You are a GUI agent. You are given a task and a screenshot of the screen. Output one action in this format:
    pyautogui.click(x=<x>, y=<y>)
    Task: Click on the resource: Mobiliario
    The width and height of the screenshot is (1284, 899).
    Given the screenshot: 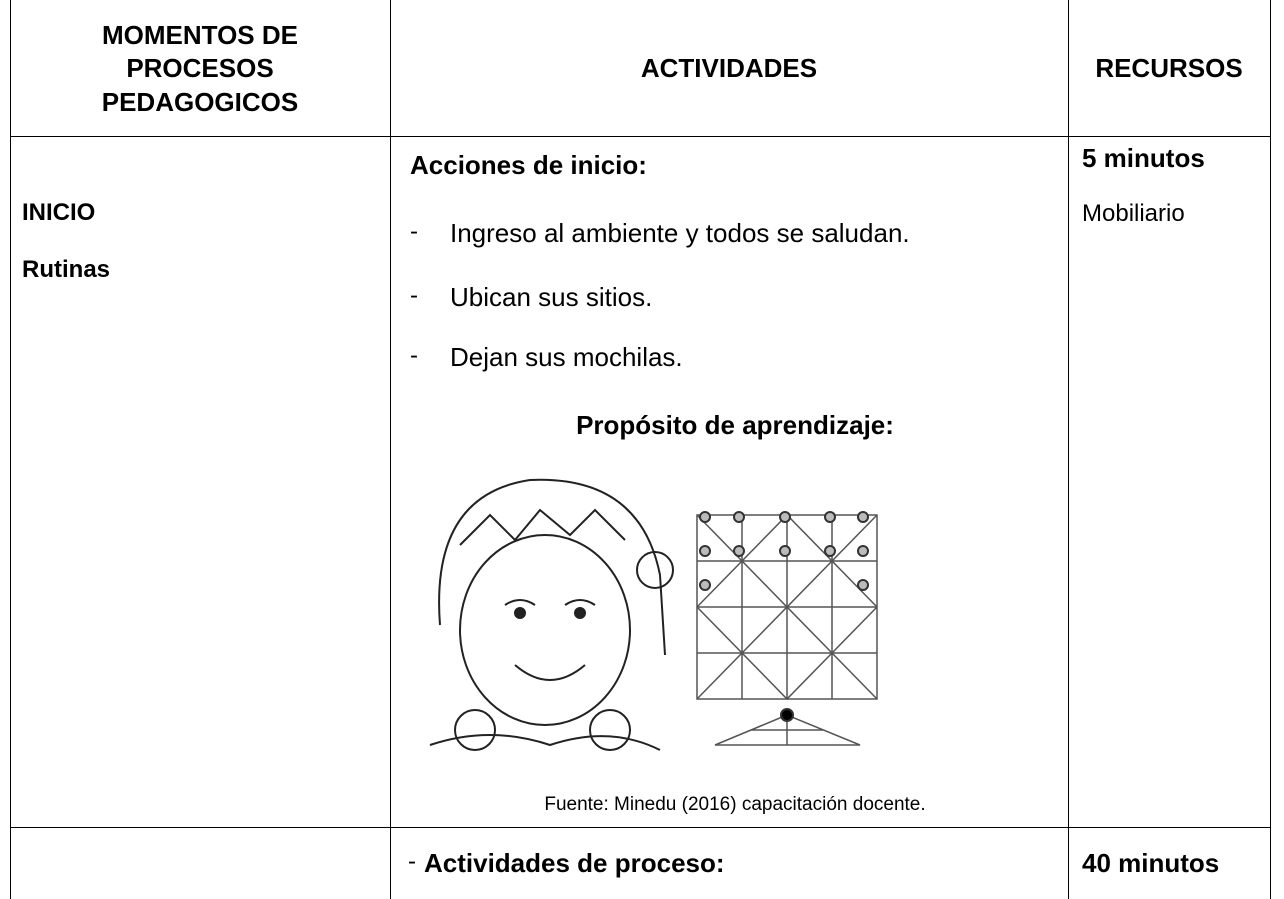 What is the action you would take?
    pyautogui.click(x=1133, y=213)
    